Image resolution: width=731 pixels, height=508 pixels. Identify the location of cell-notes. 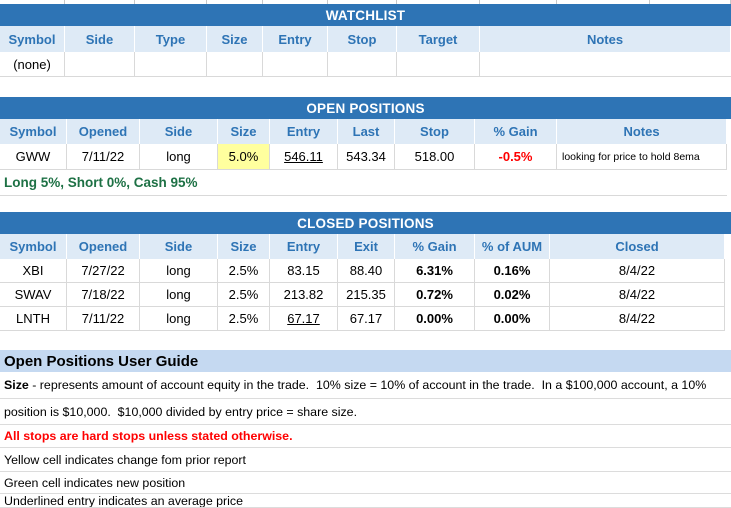
(605, 64).